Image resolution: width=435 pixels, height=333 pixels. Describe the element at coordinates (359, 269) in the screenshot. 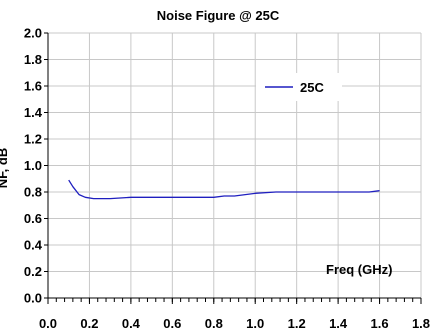

I see `x-axis-annotation: Freq (GHz)` at that location.